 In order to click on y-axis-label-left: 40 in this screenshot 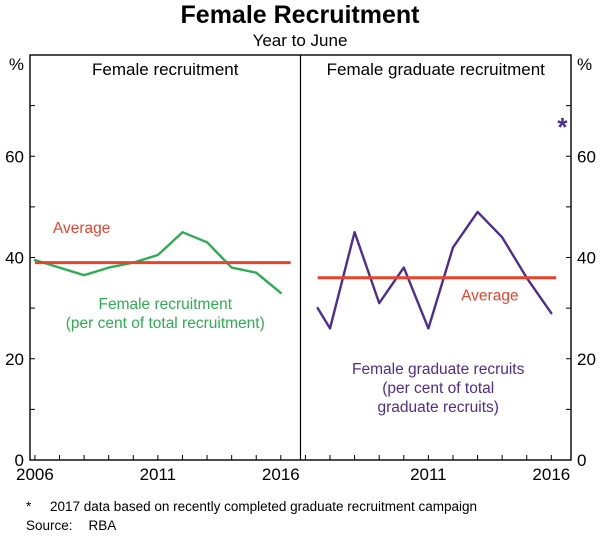, I will do `click(14, 258)`.